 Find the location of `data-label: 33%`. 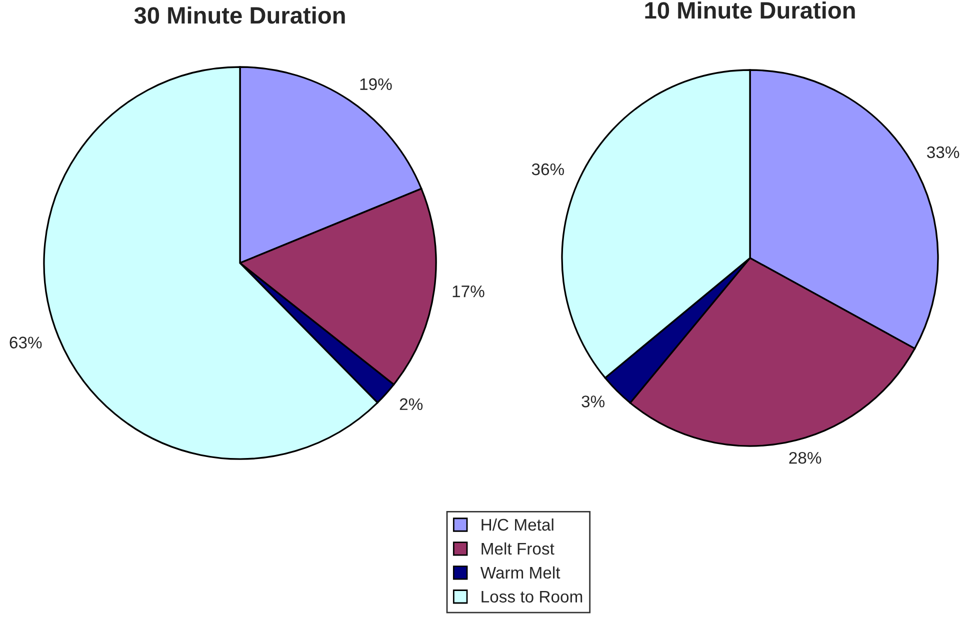

data-label: 33% is located at coordinates (943, 152).